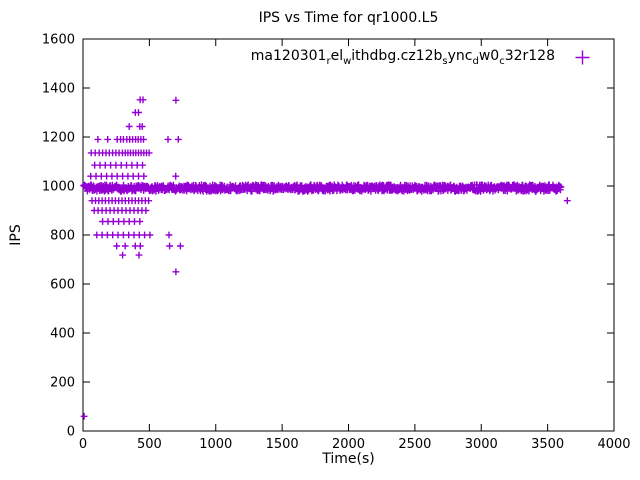 This screenshot has width=640, height=480. What do you see at coordinates (613, 444) in the screenshot?
I see `x-tick-label: 4000` at bounding box center [613, 444].